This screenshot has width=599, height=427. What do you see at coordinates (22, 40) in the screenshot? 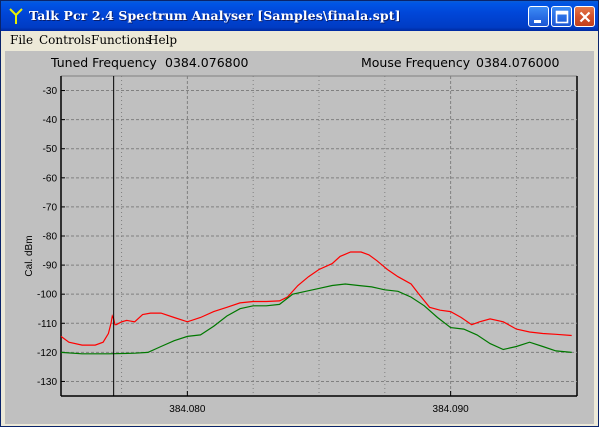
I see `menu-file: File` at bounding box center [22, 40].